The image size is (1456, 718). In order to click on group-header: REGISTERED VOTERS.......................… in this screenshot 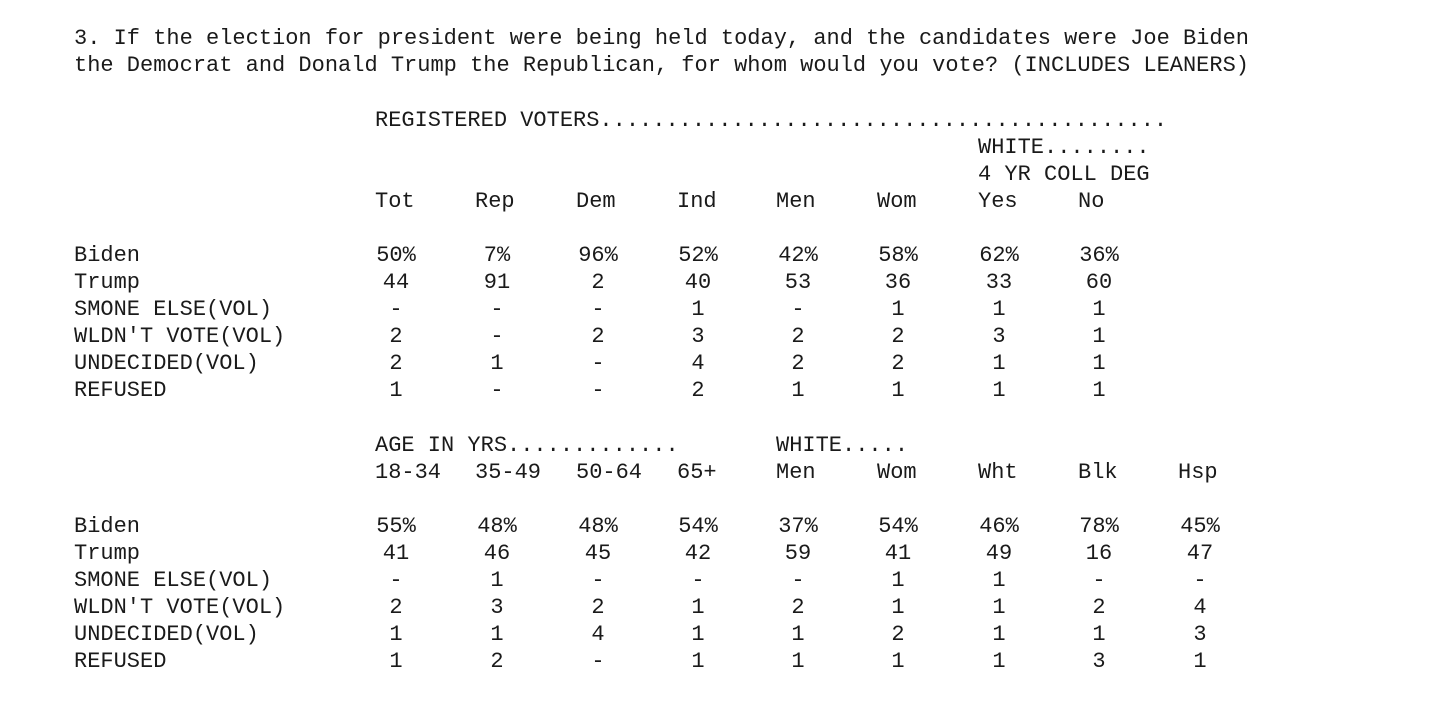, I will do `click(771, 120)`.